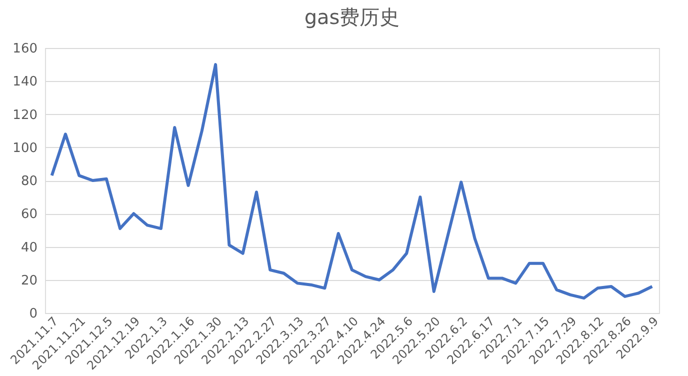  What do you see at coordinates (25, 82) in the screenshot?
I see `y-tick-label: 140` at bounding box center [25, 82].